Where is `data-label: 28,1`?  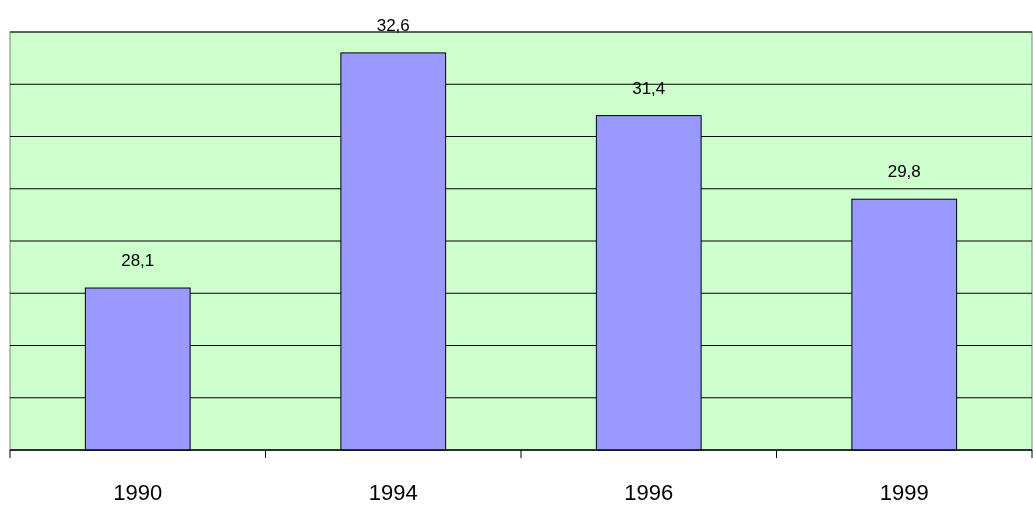 data-label: 28,1 is located at coordinates (138, 261).